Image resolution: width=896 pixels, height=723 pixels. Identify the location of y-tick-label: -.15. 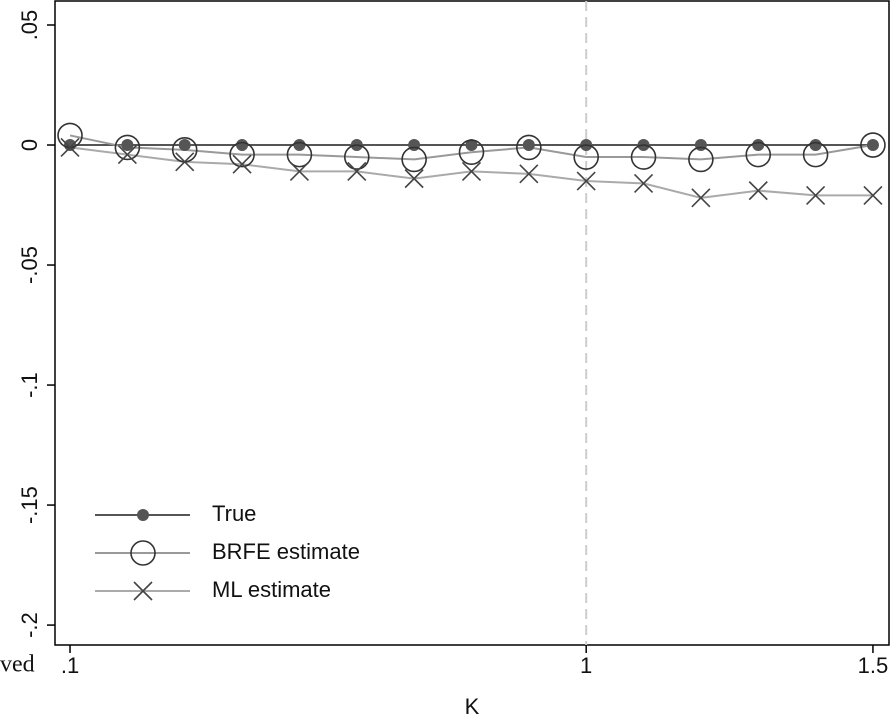
(29, 505).